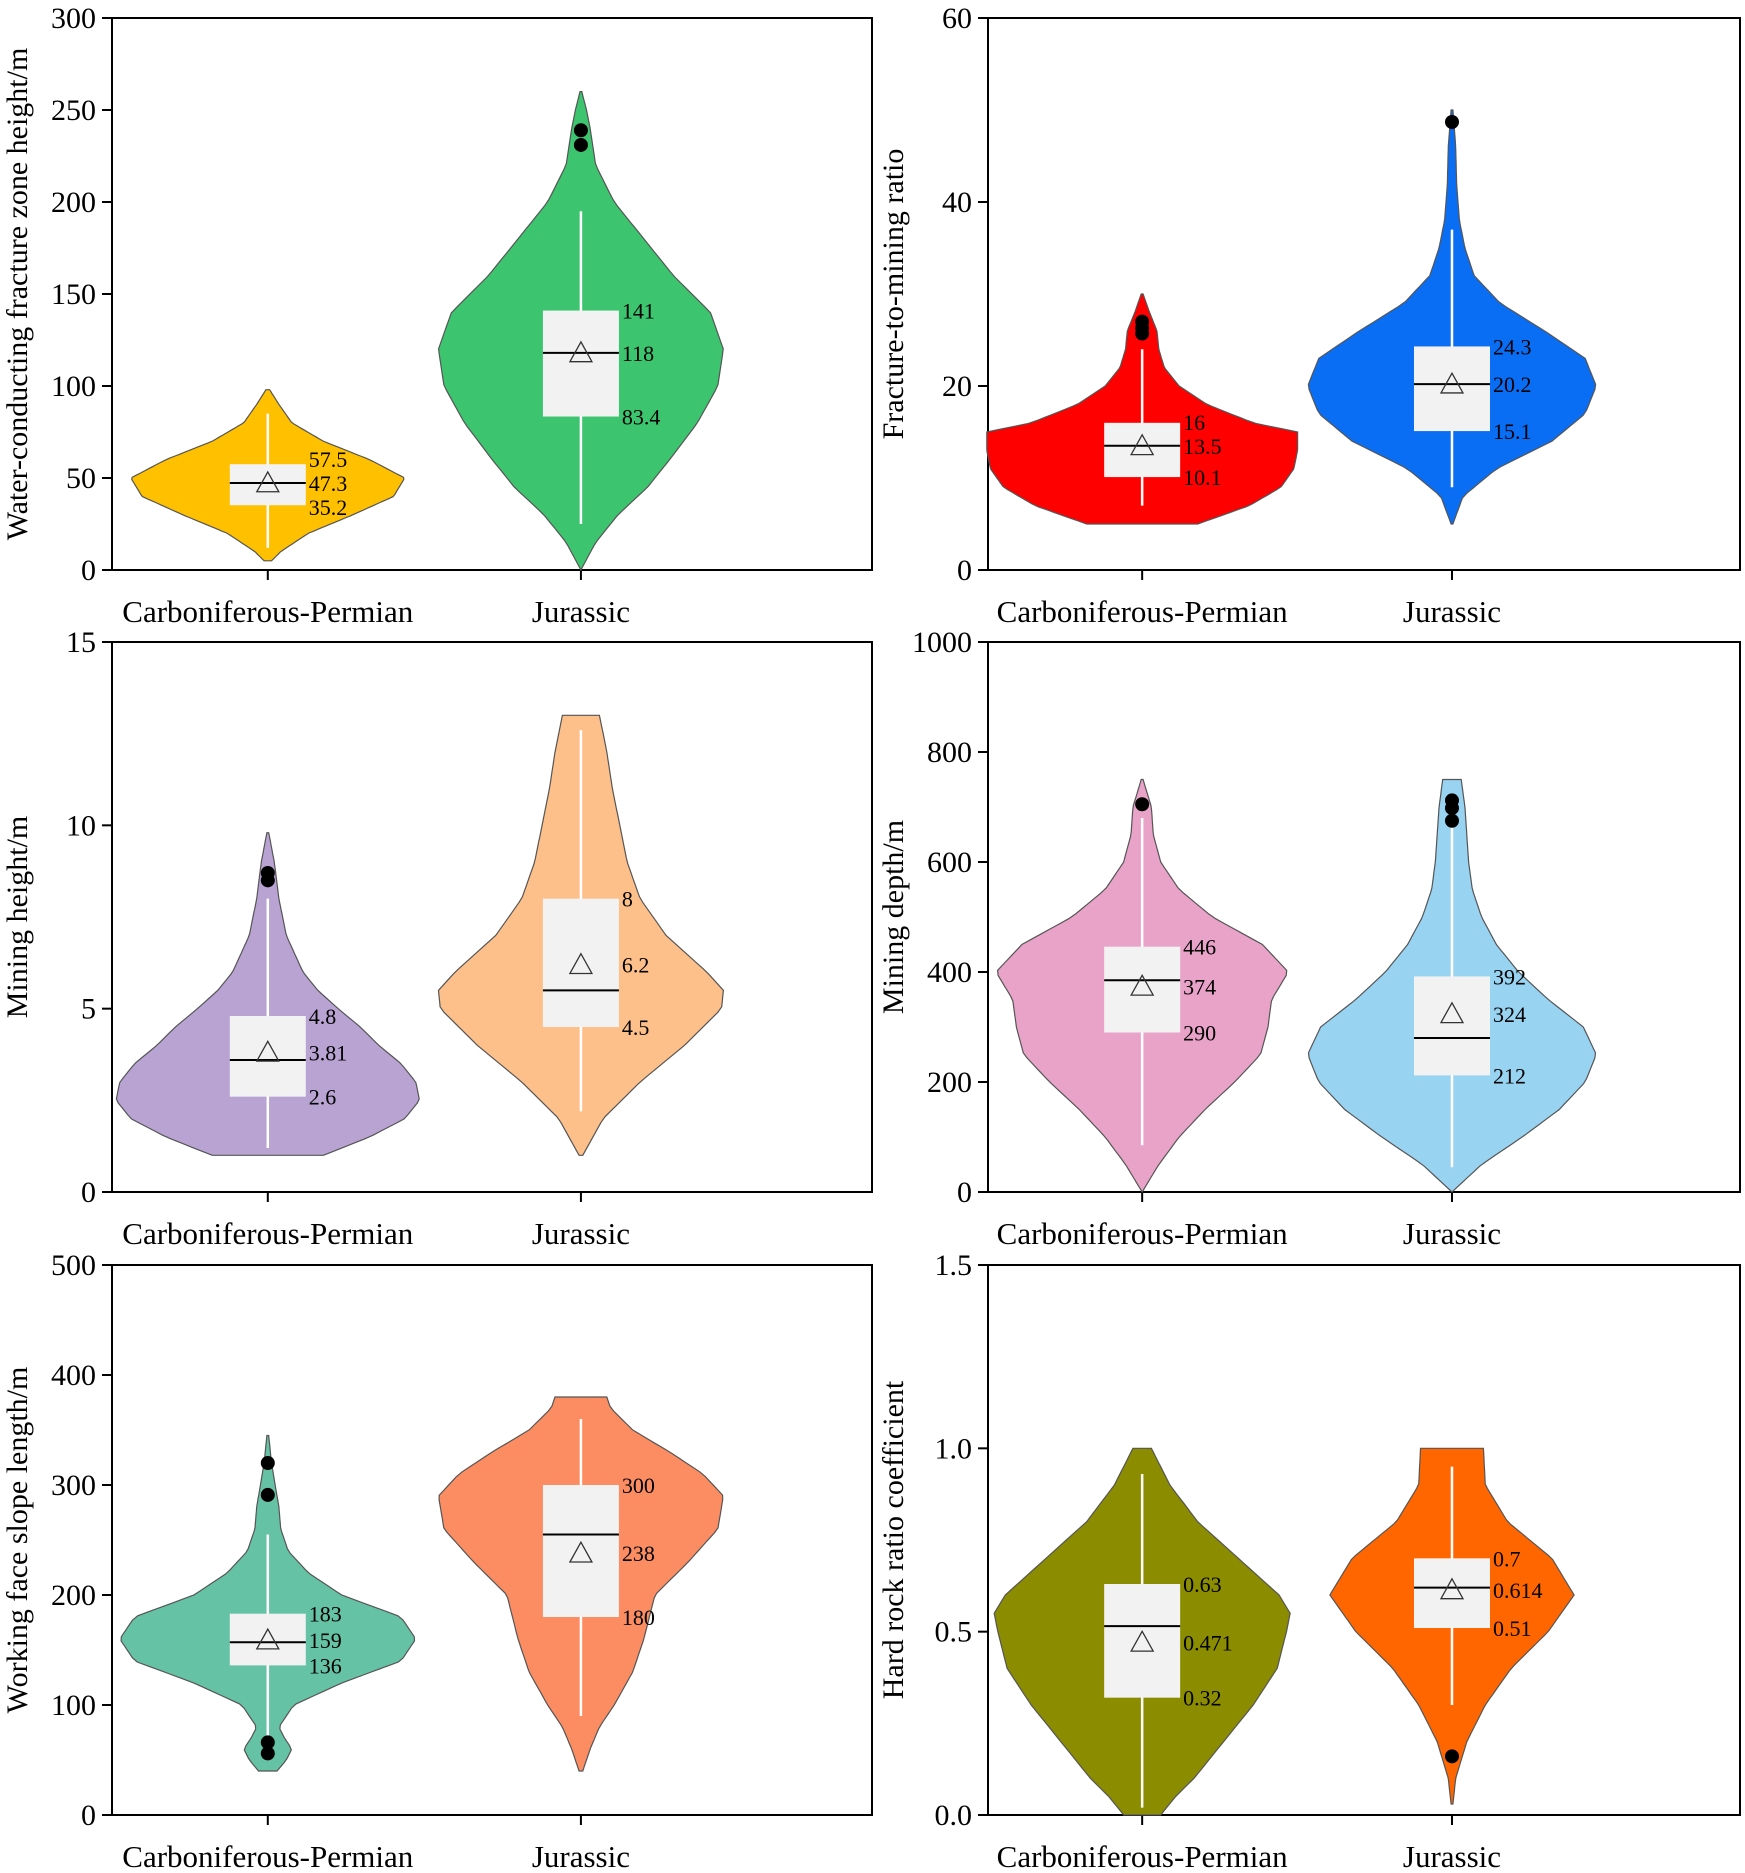  I want to click on y-tick-label: 300, so click(73, 18).